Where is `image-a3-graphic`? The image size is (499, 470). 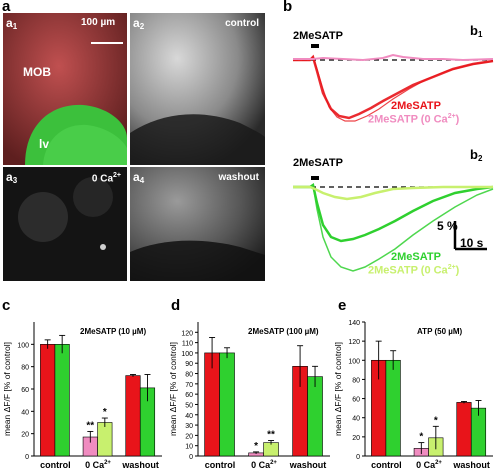
image-a3-graphic is located at coordinates (65, 224).